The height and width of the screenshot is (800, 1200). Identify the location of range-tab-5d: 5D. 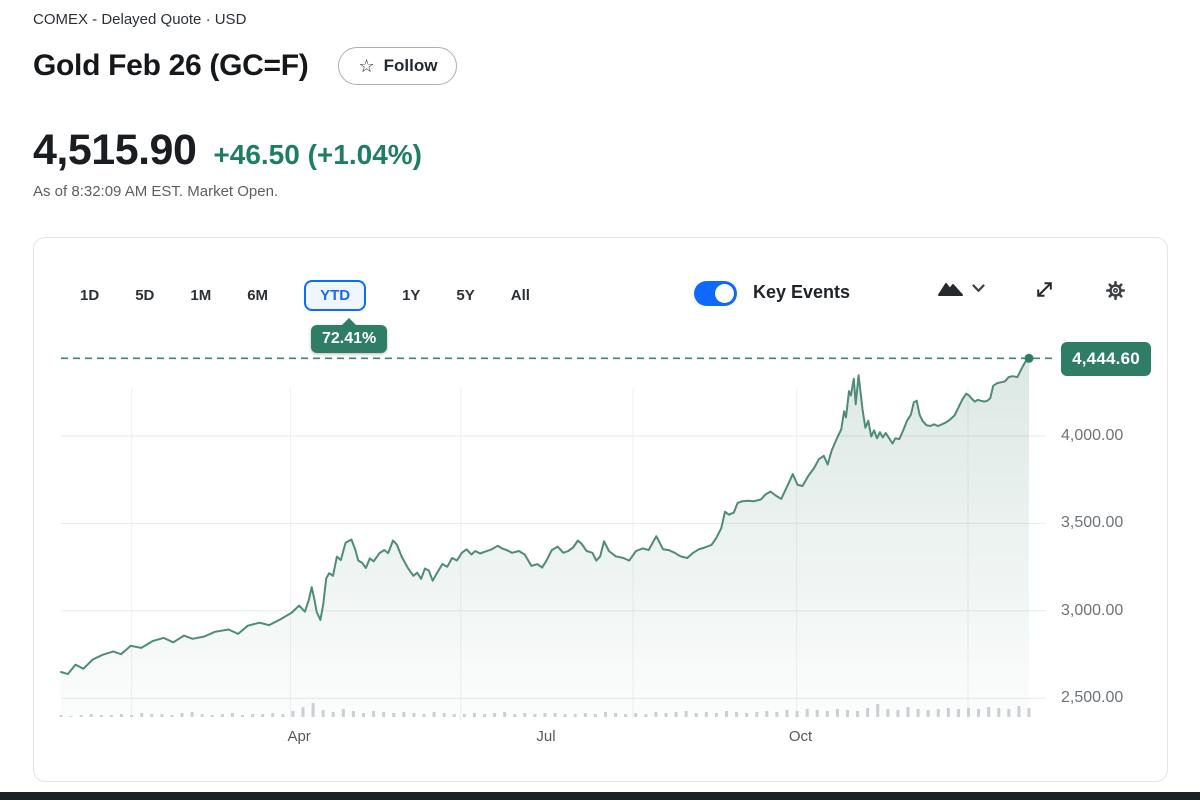
(145, 295).